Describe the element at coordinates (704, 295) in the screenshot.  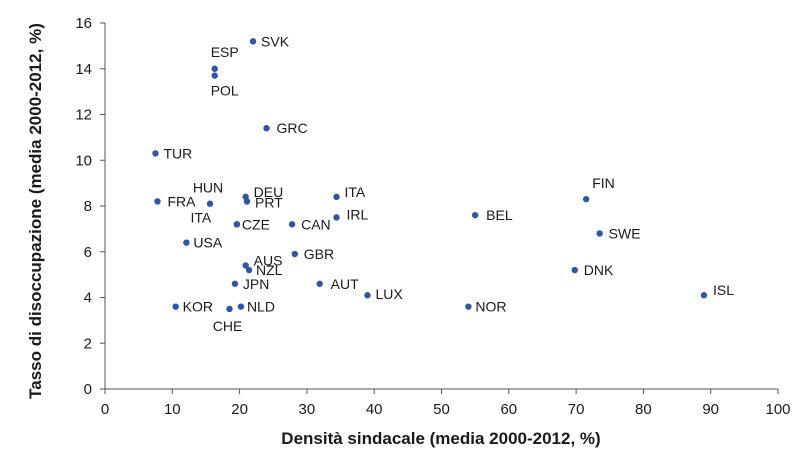
I see `data-point-isl` at that location.